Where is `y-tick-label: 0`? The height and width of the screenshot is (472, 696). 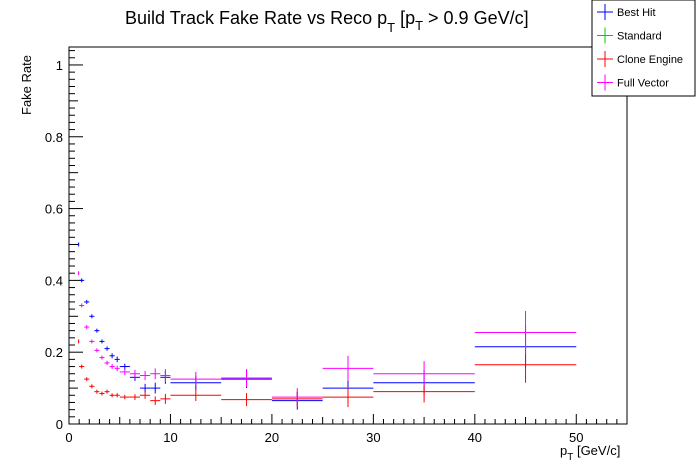
y-tick-label: 0 is located at coordinates (59, 424).